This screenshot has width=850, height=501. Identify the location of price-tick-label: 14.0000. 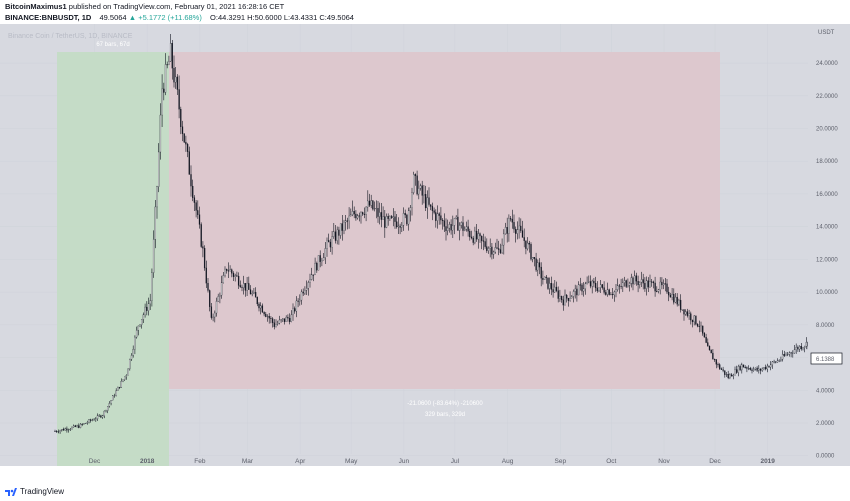
(827, 228).